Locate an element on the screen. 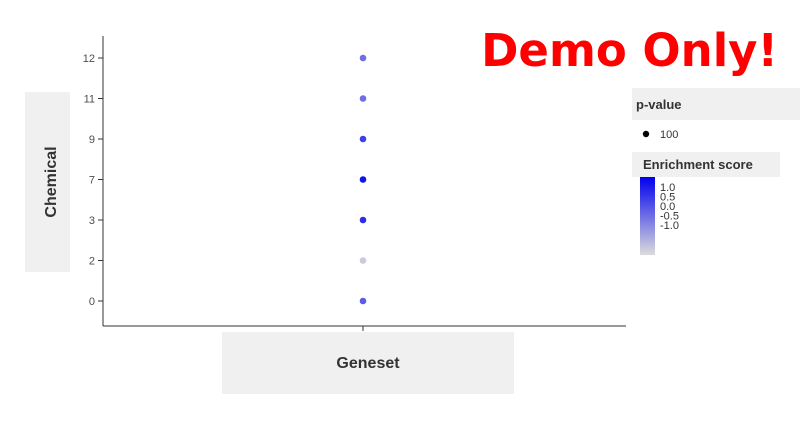 The width and height of the screenshot is (810, 426). legend-size-key is located at coordinates (646, 134).